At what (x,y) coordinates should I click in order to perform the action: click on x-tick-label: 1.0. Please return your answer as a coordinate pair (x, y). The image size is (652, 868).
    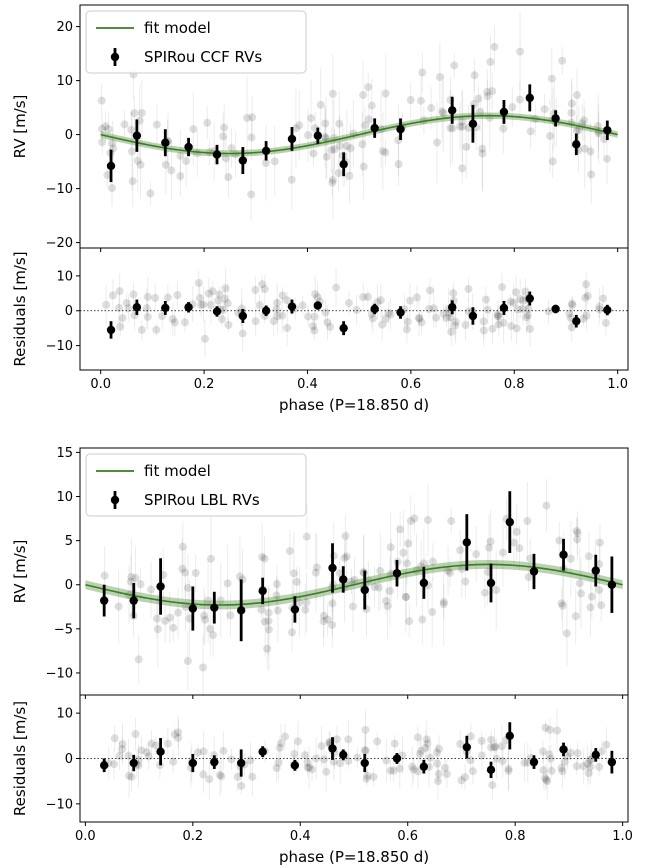
    Looking at the image, I should click on (617, 384).